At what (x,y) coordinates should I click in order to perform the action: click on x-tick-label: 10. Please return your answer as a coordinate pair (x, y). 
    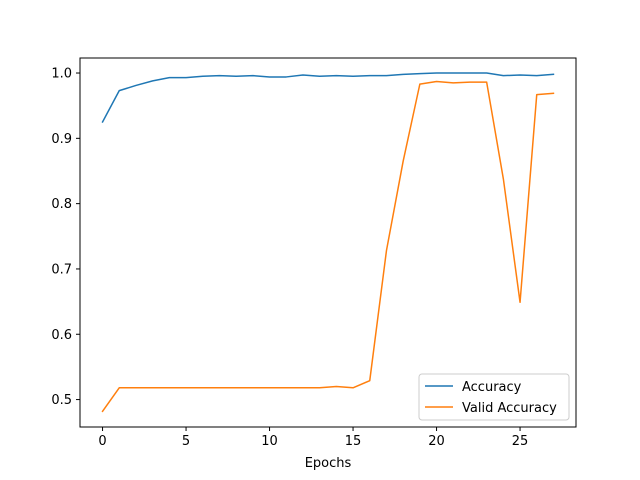
    Looking at the image, I should click on (269, 441).